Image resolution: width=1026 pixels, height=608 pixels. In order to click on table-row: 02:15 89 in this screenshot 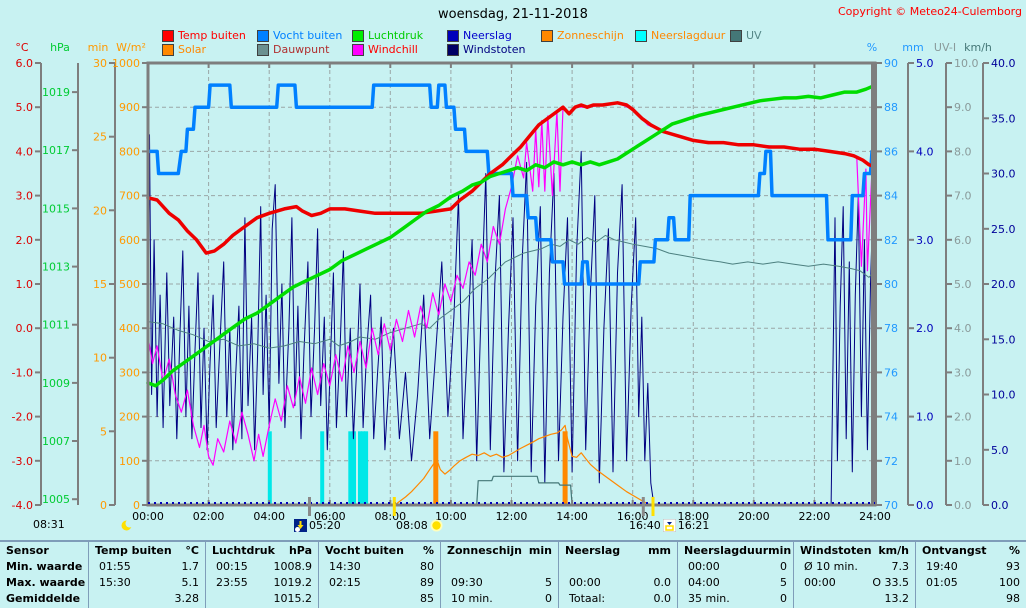, I will do `click(379, 582)`.